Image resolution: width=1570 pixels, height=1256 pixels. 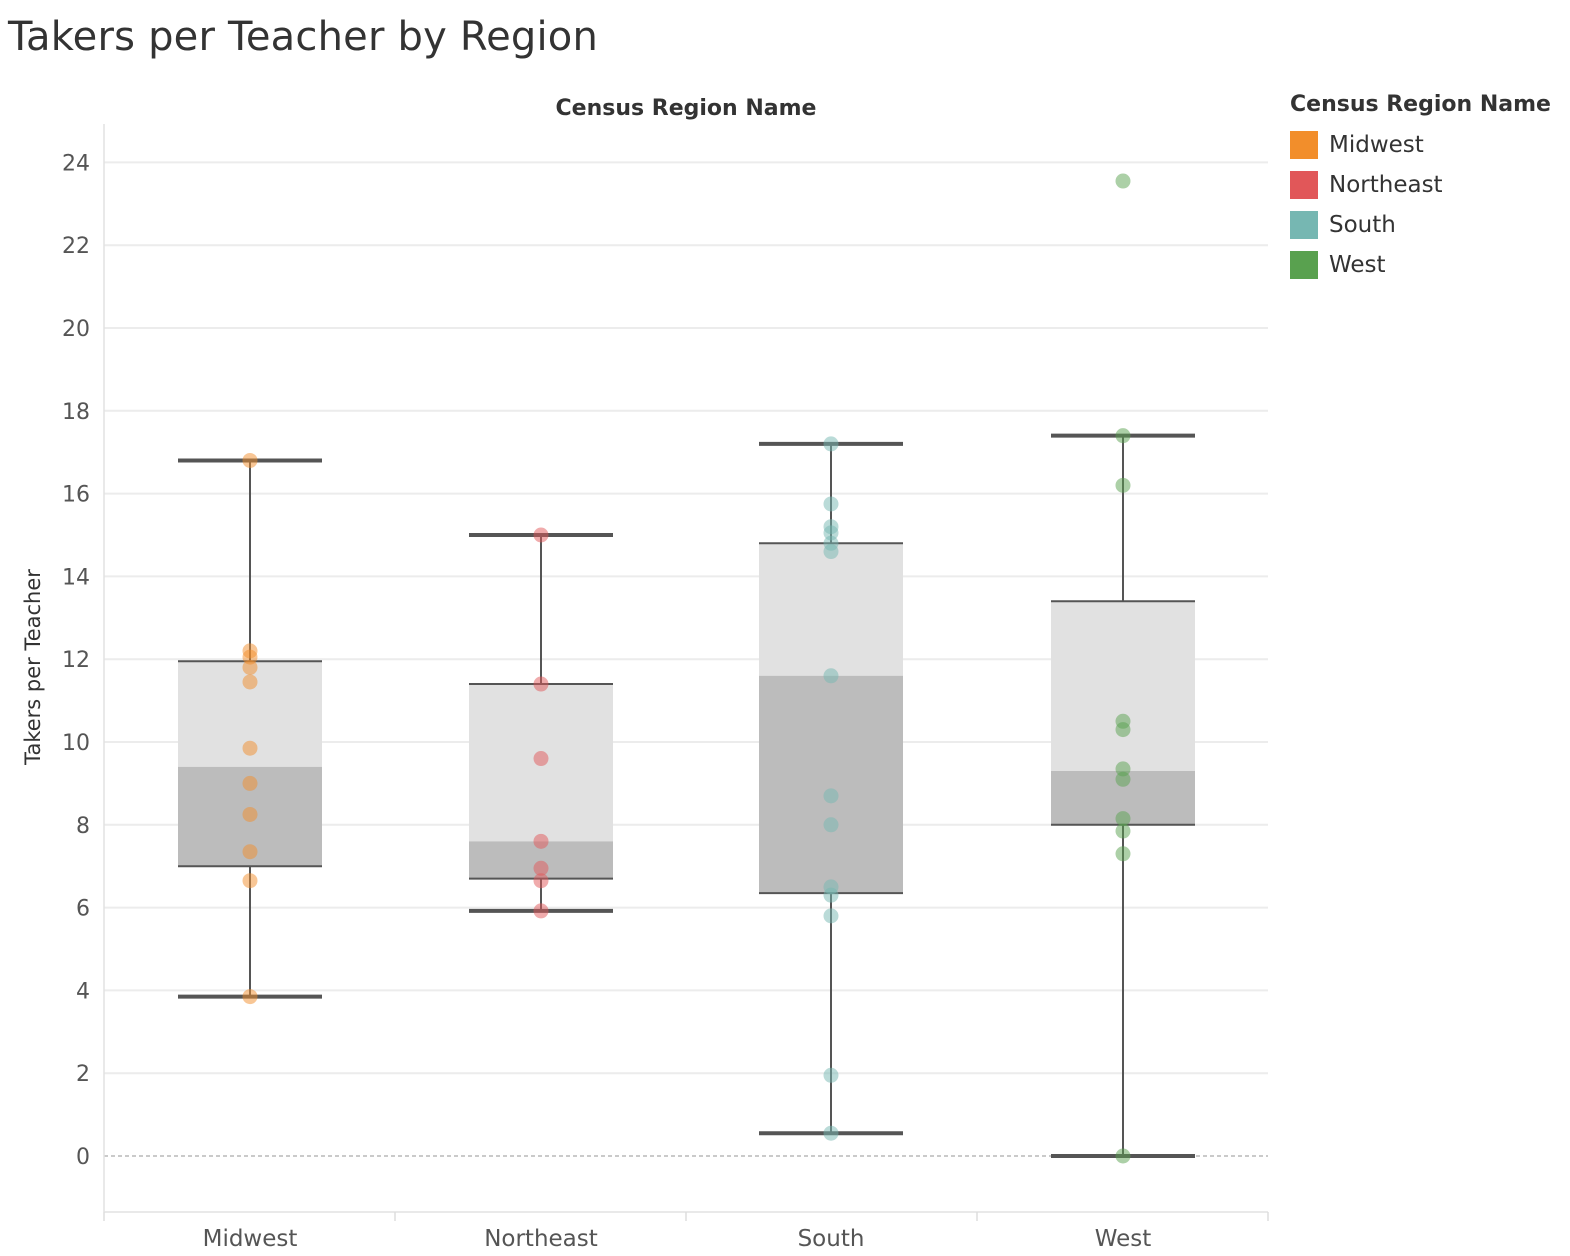 What do you see at coordinates (1376, 145) in the screenshot?
I see `legend-label: Midwest` at bounding box center [1376, 145].